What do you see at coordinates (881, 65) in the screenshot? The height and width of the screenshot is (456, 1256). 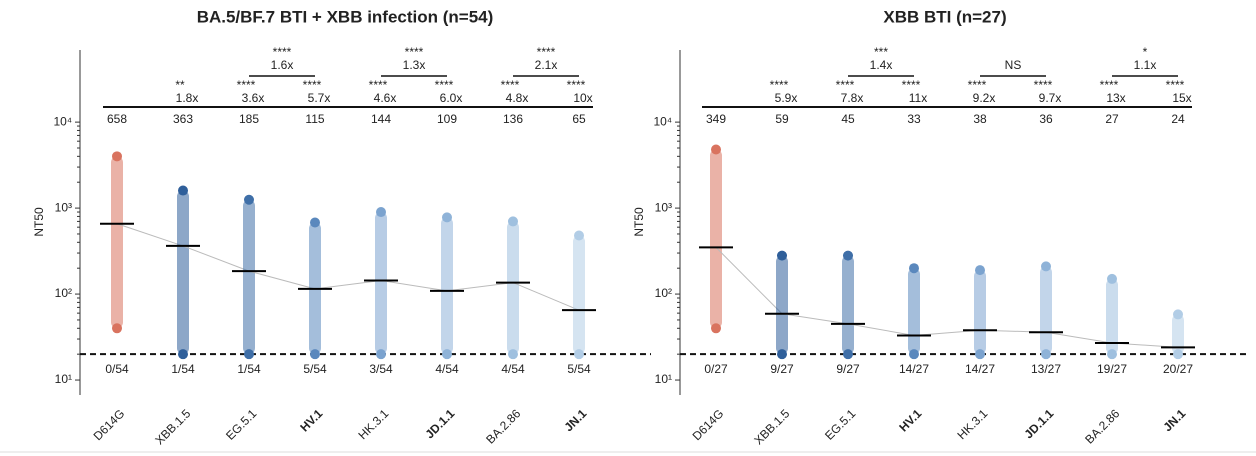 I see `bracket-fold: 1.4x` at bounding box center [881, 65].